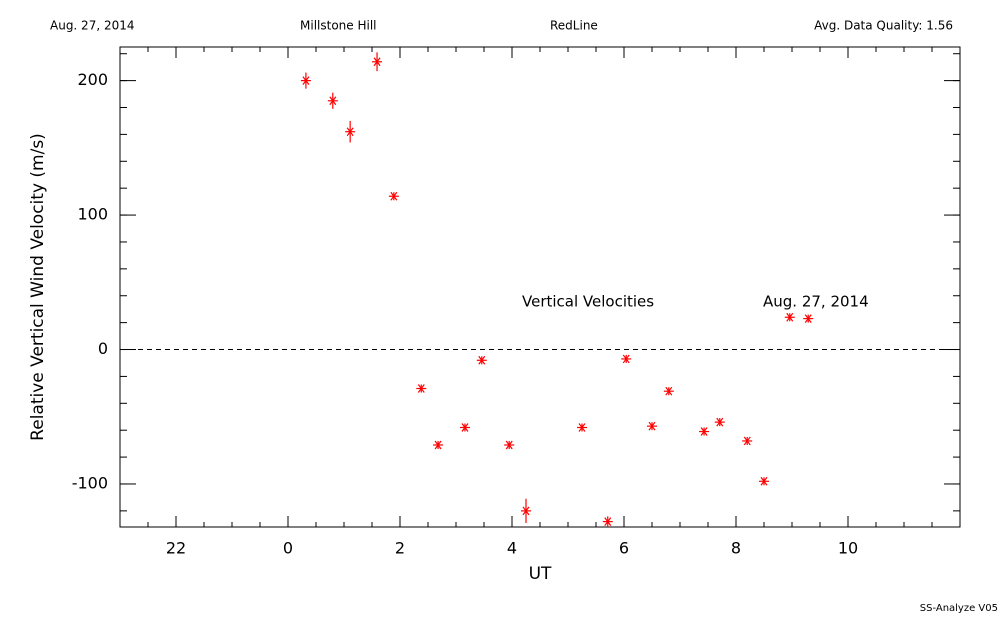 Image resolution: width=1000 pixels, height=625 pixels. I want to click on y-tick-label: -100, so click(90, 482).